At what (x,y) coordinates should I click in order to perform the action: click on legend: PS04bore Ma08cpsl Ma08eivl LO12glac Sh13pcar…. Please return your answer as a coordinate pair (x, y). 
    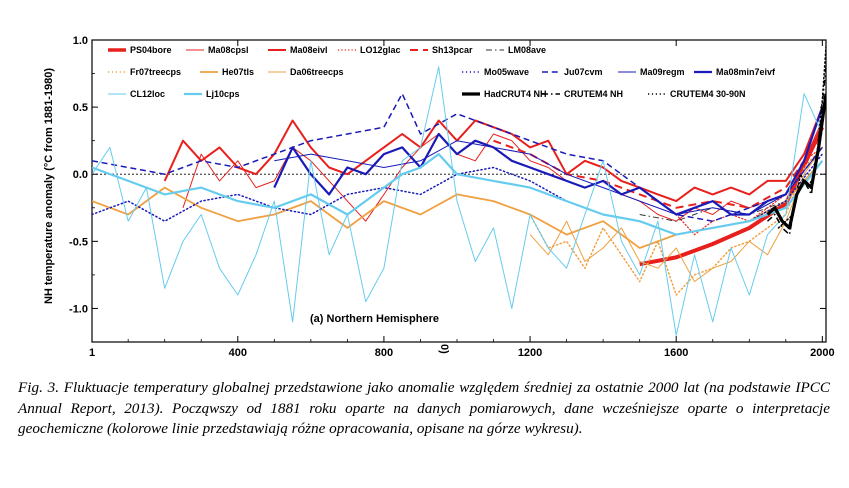
    Looking at the image, I should click on (442, 72).